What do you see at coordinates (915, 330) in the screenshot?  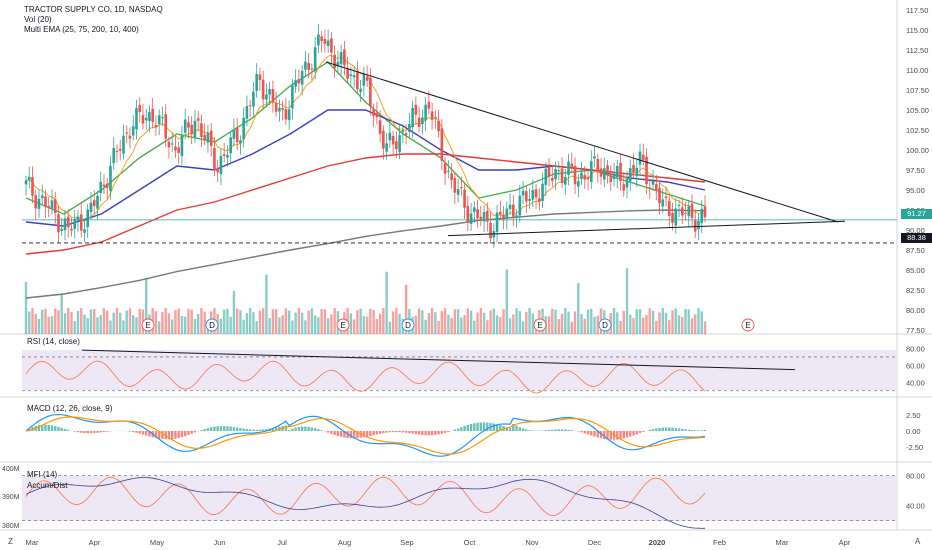 I see `price-axis-tick: 77.50` at bounding box center [915, 330].